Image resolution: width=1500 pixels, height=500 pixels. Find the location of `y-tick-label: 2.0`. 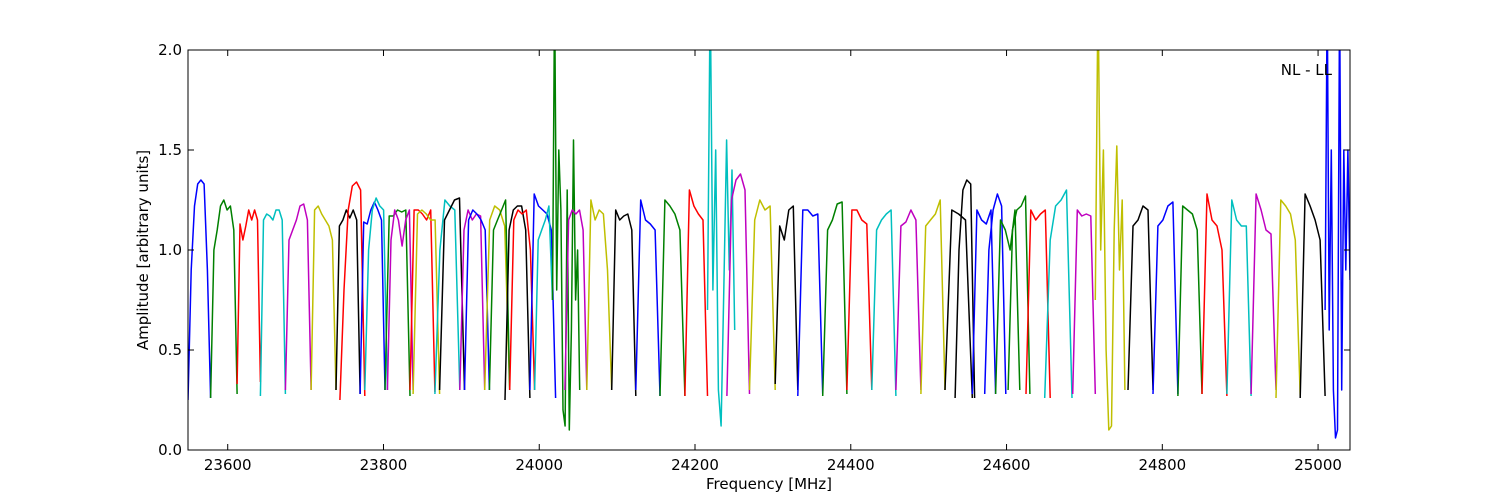

y-tick-label: 2.0 is located at coordinates (170, 50).